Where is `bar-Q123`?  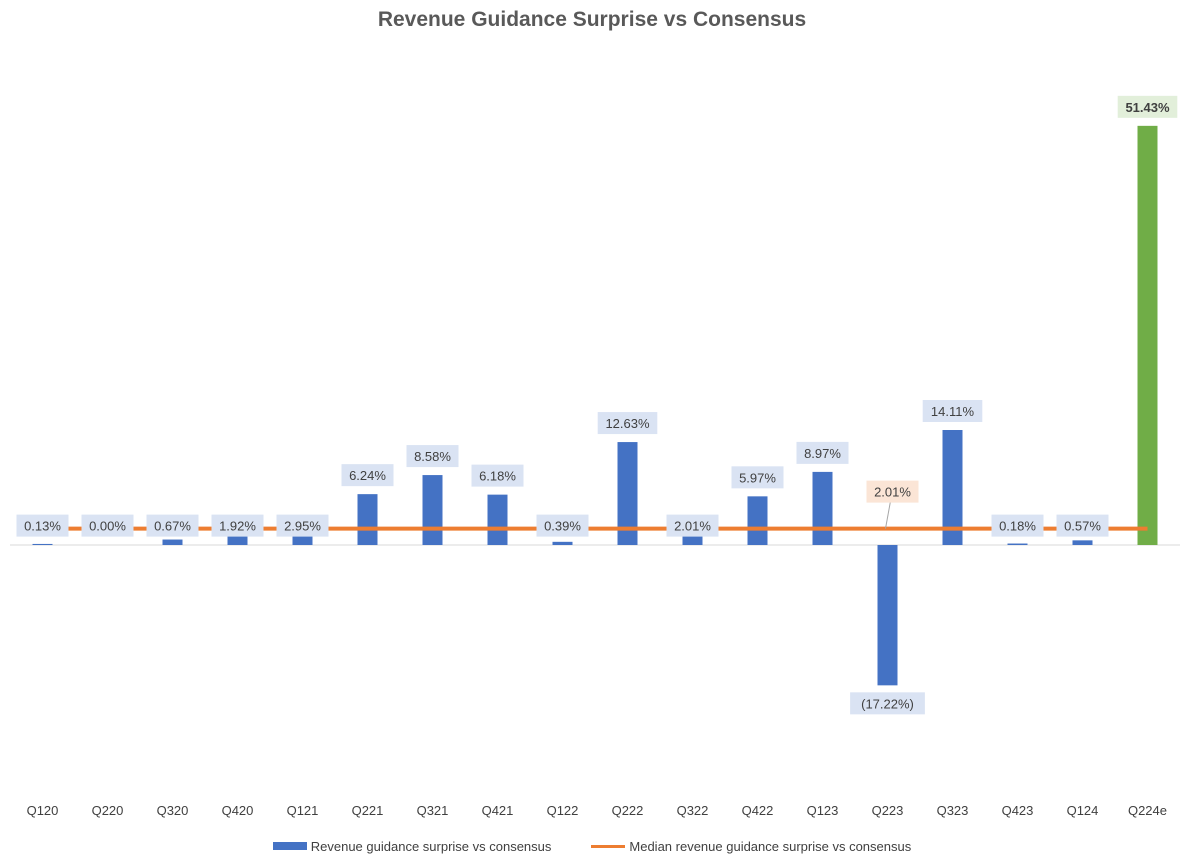 bar-Q123 is located at coordinates (822, 508).